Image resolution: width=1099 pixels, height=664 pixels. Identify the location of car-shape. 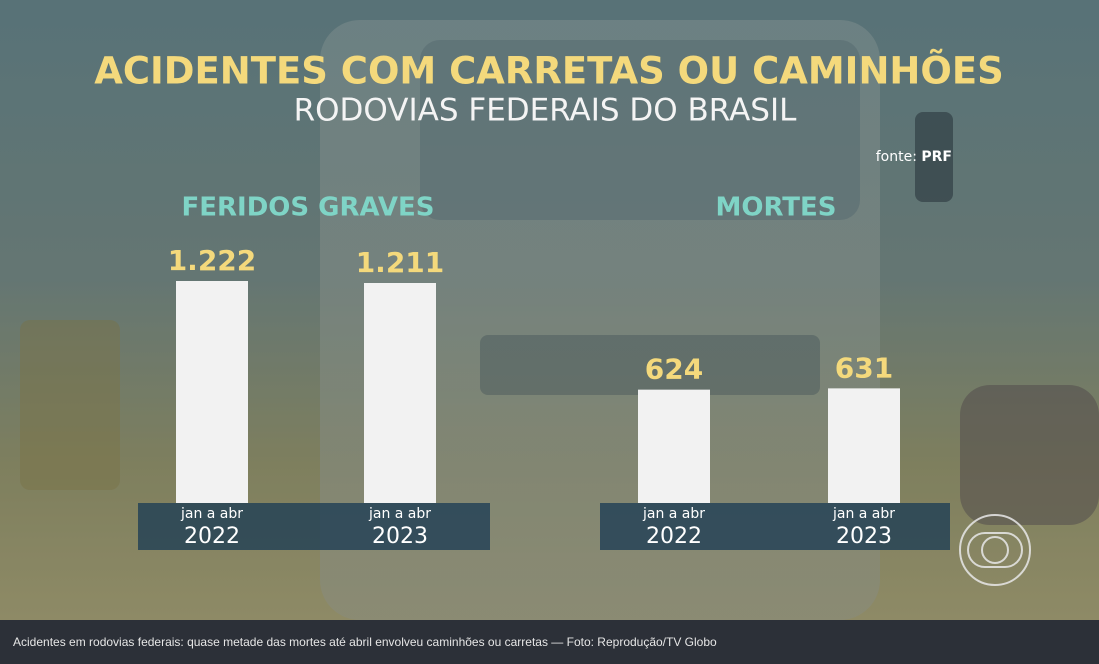
(1029, 455).